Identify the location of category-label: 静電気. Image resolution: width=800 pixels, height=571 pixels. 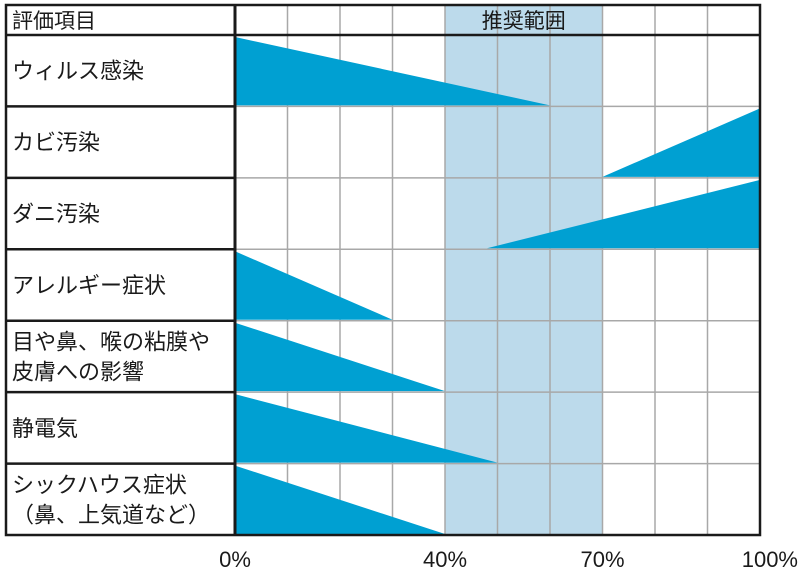
(45, 429).